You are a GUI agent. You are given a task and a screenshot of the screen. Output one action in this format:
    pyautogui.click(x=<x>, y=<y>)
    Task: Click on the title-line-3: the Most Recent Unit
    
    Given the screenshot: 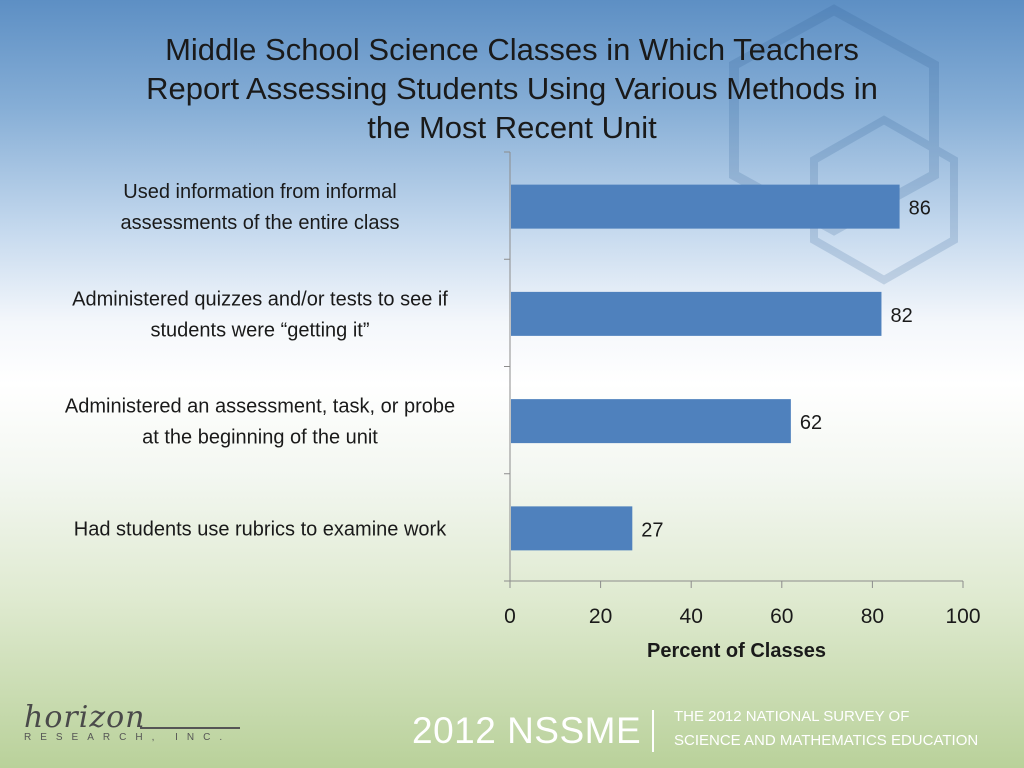 What is the action you would take?
    pyautogui.click(x=512, y=127)
    